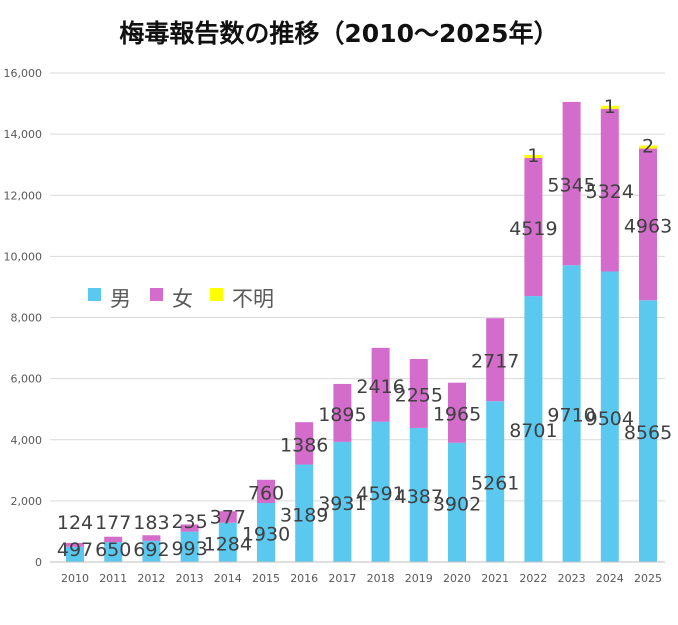 The width and height of the screenshot is (678, 625). What do you see at coordinates (533, 578) in the screenshot?
I see `x-tick-label: 2022` at bounding box center [533, 578].